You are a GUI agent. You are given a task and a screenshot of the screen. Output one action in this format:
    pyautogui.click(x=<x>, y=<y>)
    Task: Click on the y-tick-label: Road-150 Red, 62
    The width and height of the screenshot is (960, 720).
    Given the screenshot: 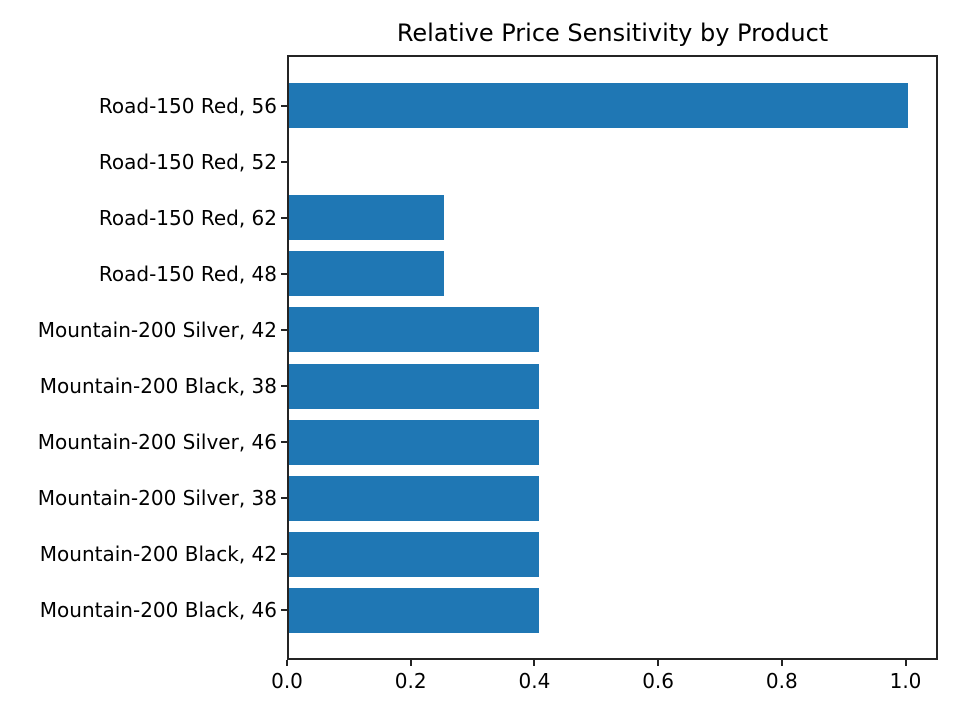 What is the action you would take?
    pyautogui.click(x=187, y=217)
    